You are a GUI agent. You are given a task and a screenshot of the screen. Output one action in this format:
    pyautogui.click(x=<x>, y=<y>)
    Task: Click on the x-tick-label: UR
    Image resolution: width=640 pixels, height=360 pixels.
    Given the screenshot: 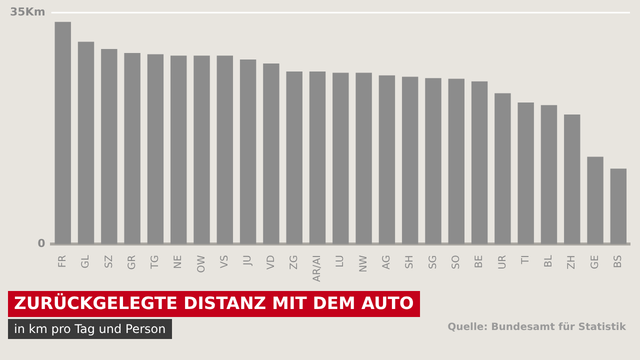 What is the action you would take?
    pyautogui.click(x=502, y=262)
    